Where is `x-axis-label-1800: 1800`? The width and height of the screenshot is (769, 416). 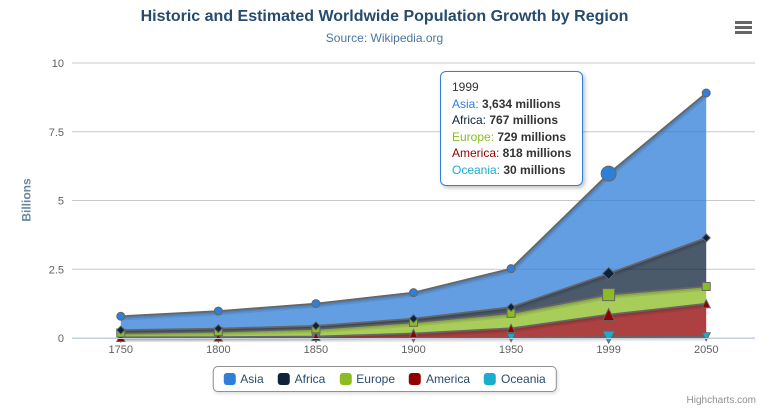
x-axis-label-1800: 1800 is located at coordinates (218, 350).